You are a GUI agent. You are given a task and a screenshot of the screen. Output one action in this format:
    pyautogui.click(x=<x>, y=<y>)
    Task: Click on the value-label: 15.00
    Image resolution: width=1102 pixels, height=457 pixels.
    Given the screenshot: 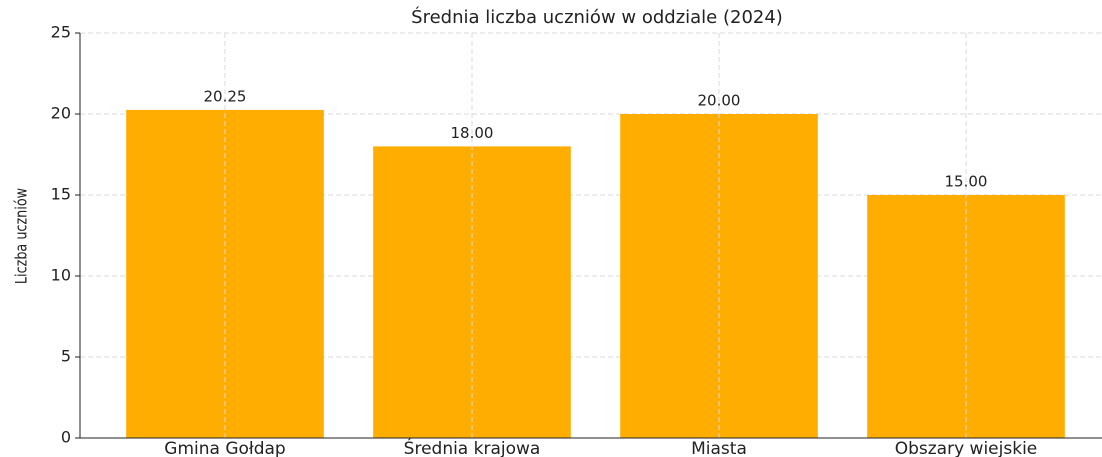 What is the action you would take?
    pyautogui.click(x=966, y=182)
    